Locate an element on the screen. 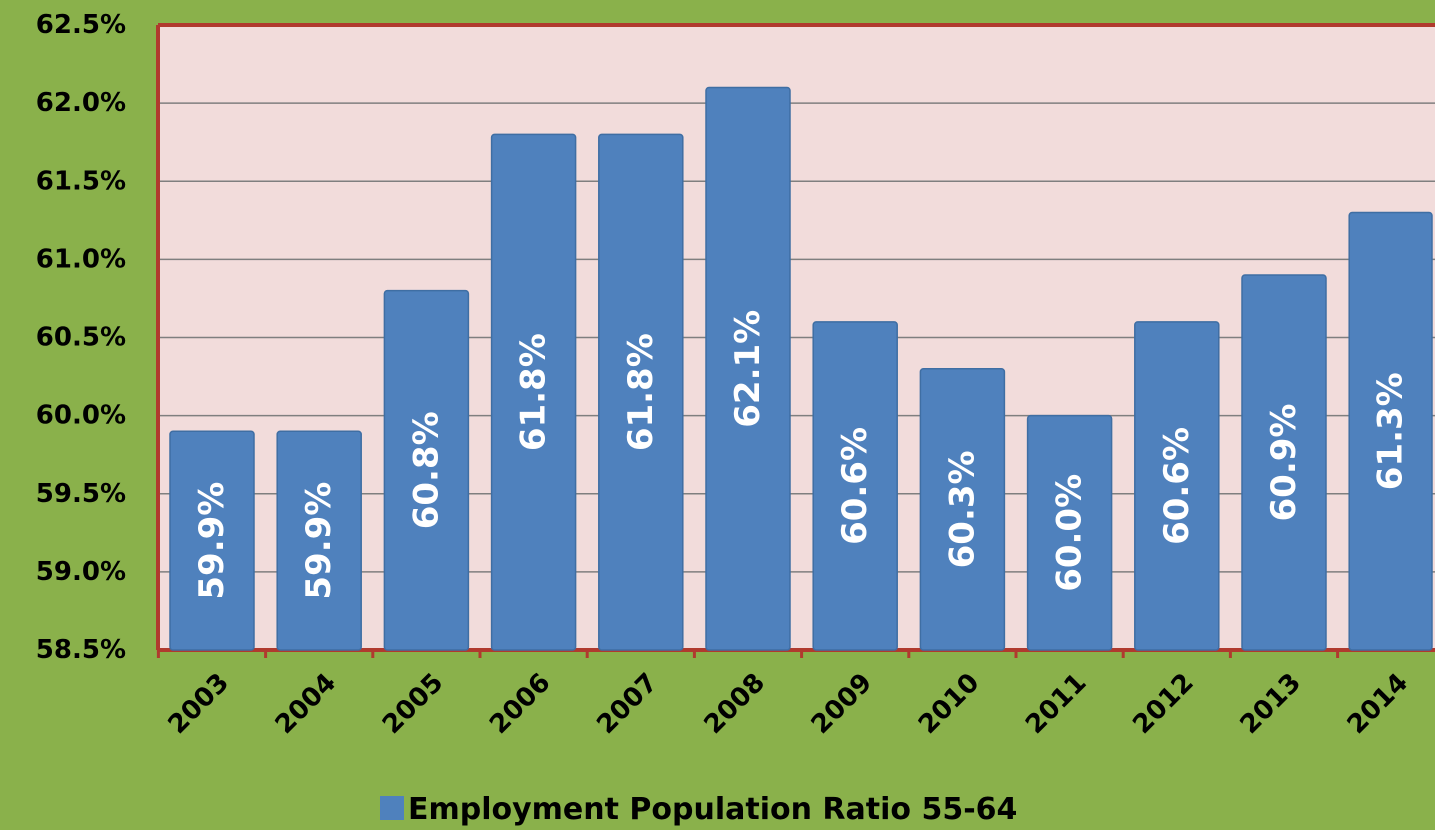 This screenshot has height=830, width=1435. y-tick-label: 58.5% is located at coordinates (81, 650).